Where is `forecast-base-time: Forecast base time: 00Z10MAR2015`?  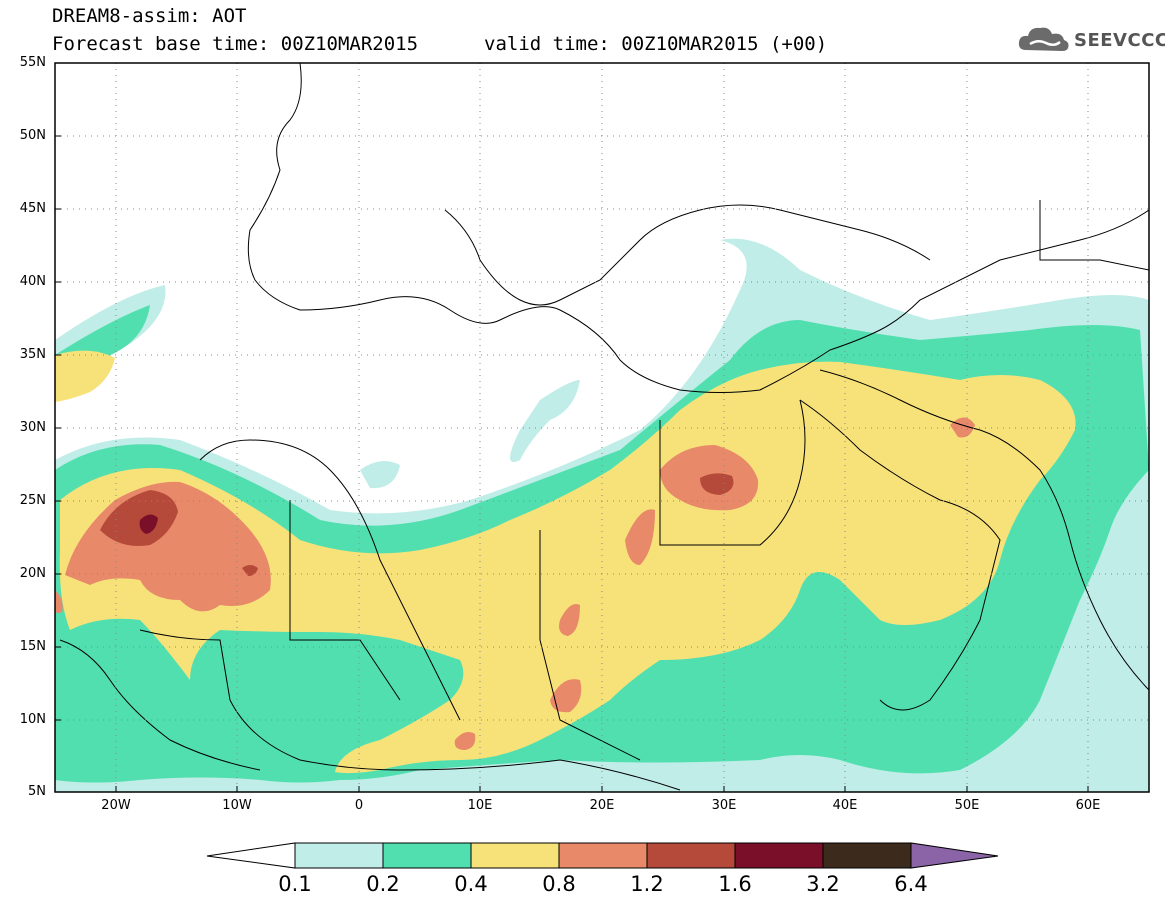
forecast-base-time: Forecast base time: 00Z10MAR2015 is located at coordinates (235, 44).